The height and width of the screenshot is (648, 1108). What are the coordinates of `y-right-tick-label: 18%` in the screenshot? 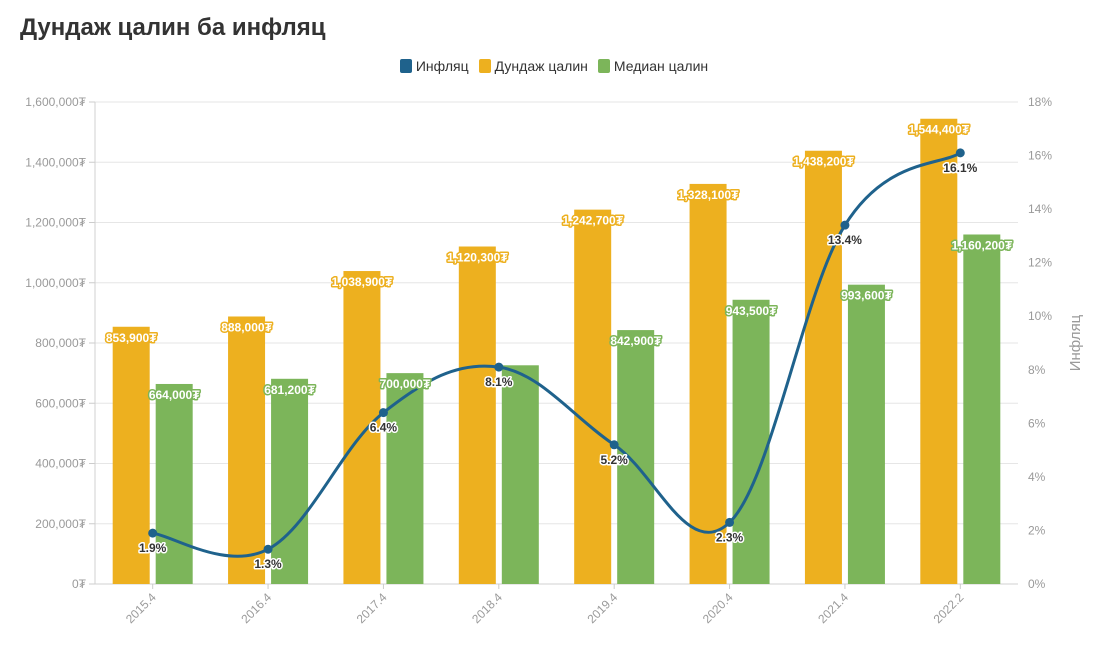 It's located at (1040, 102).